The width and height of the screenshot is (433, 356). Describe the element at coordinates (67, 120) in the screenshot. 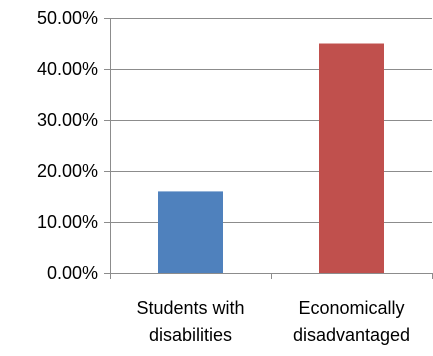

I see `y-tick-label: 30.00%` at that location.